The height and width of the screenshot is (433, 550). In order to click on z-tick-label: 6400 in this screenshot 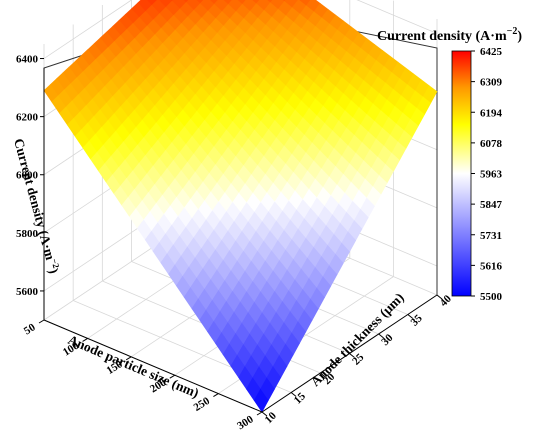, I will do `click(27, 60)`.